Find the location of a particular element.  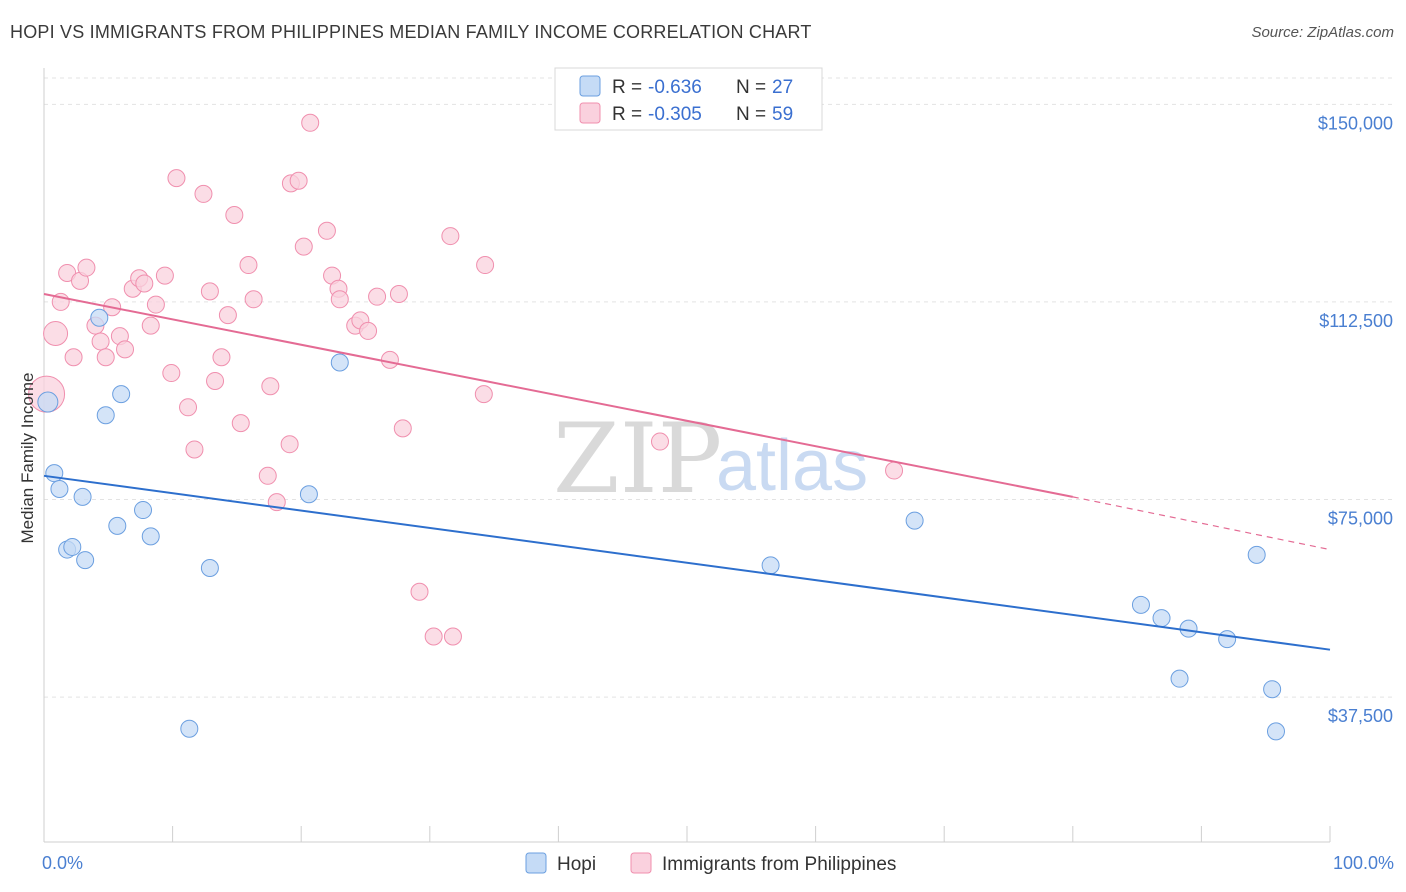

x-tick-label-max: 100.0% is located at coordinates (1363, 863).